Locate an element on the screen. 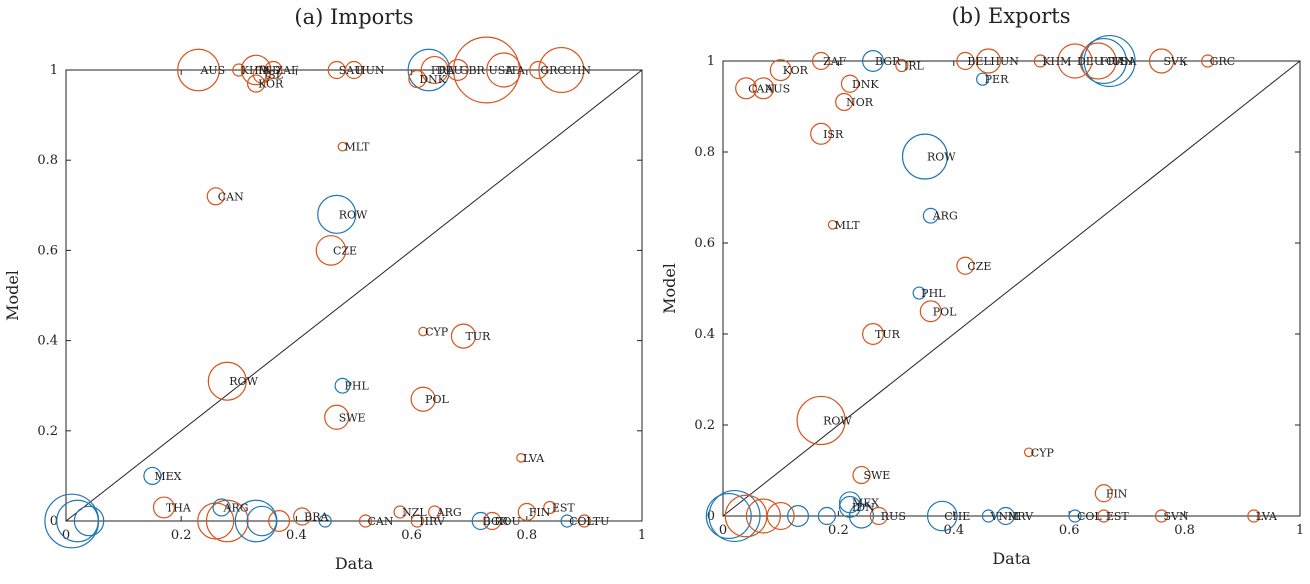 This screenshot has height=584, width=1310. data-point-label: MEX is located at coordinates (865, 502).